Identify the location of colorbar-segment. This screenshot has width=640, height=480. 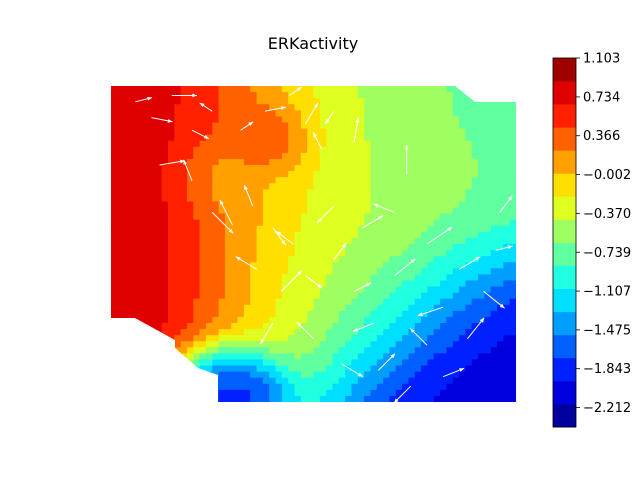
(564, 415).